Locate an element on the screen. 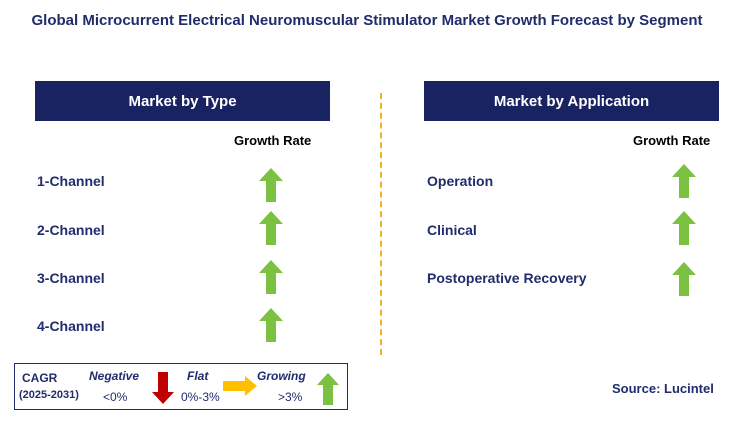  legend-flat-label: Flat is located at coordinates (198, 376).